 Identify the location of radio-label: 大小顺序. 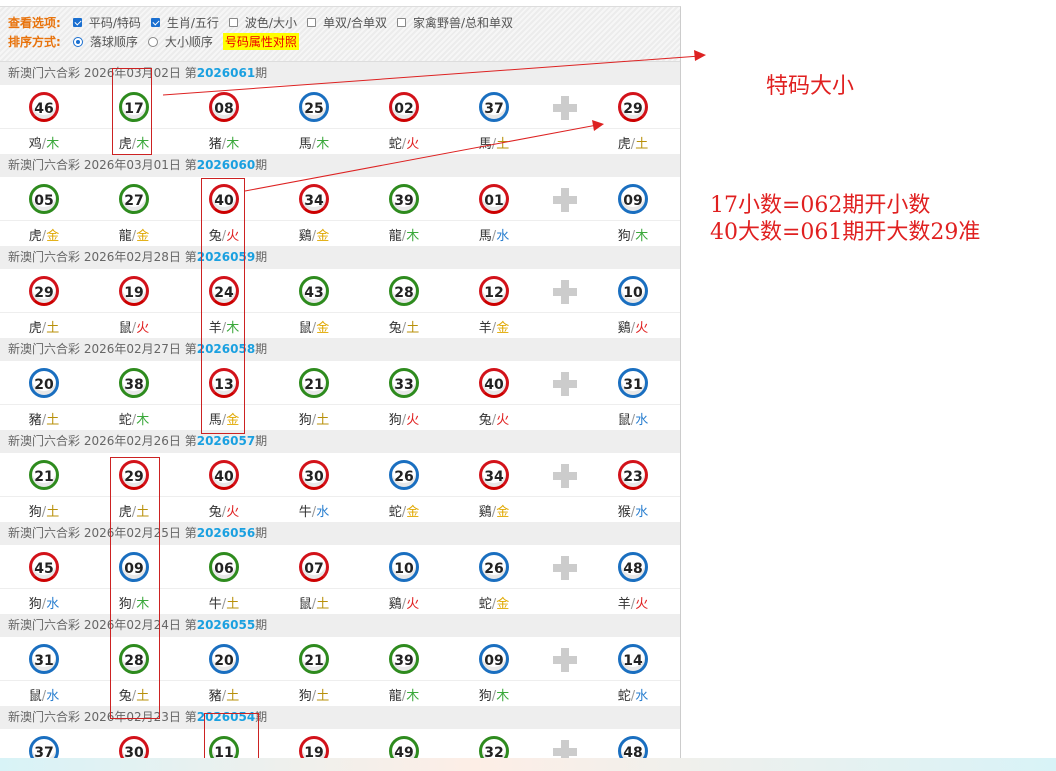
(188, 42).